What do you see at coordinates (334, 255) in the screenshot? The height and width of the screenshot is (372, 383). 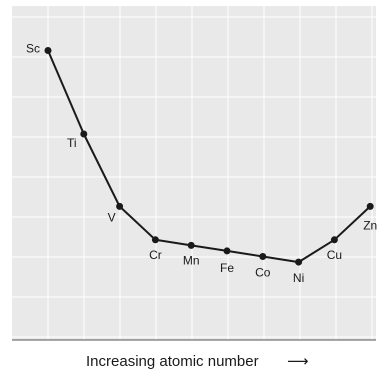 I see `point-label-cu: Cu` at bounding box center [334, 255].